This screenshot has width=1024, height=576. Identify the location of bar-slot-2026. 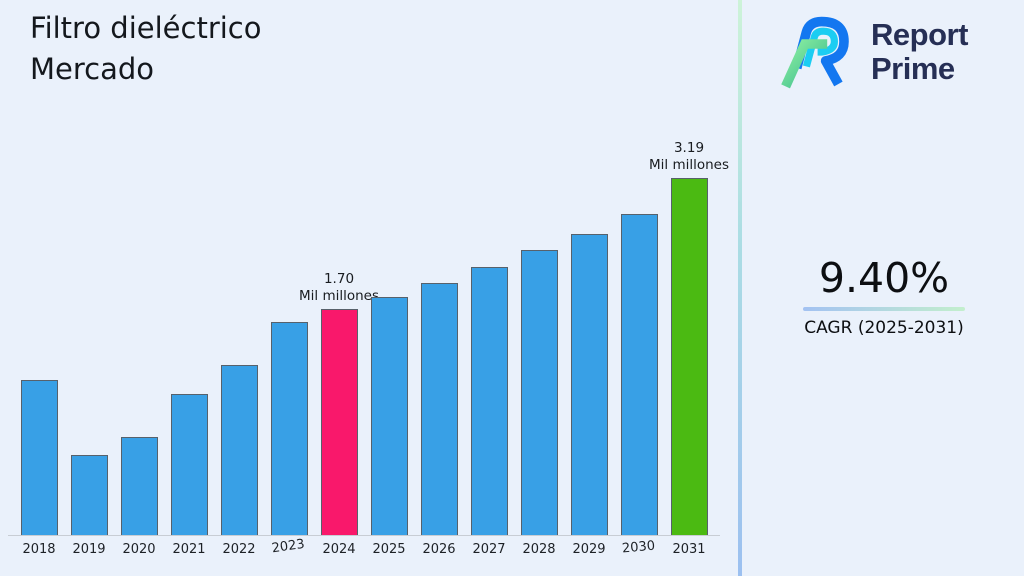
(439, 409).